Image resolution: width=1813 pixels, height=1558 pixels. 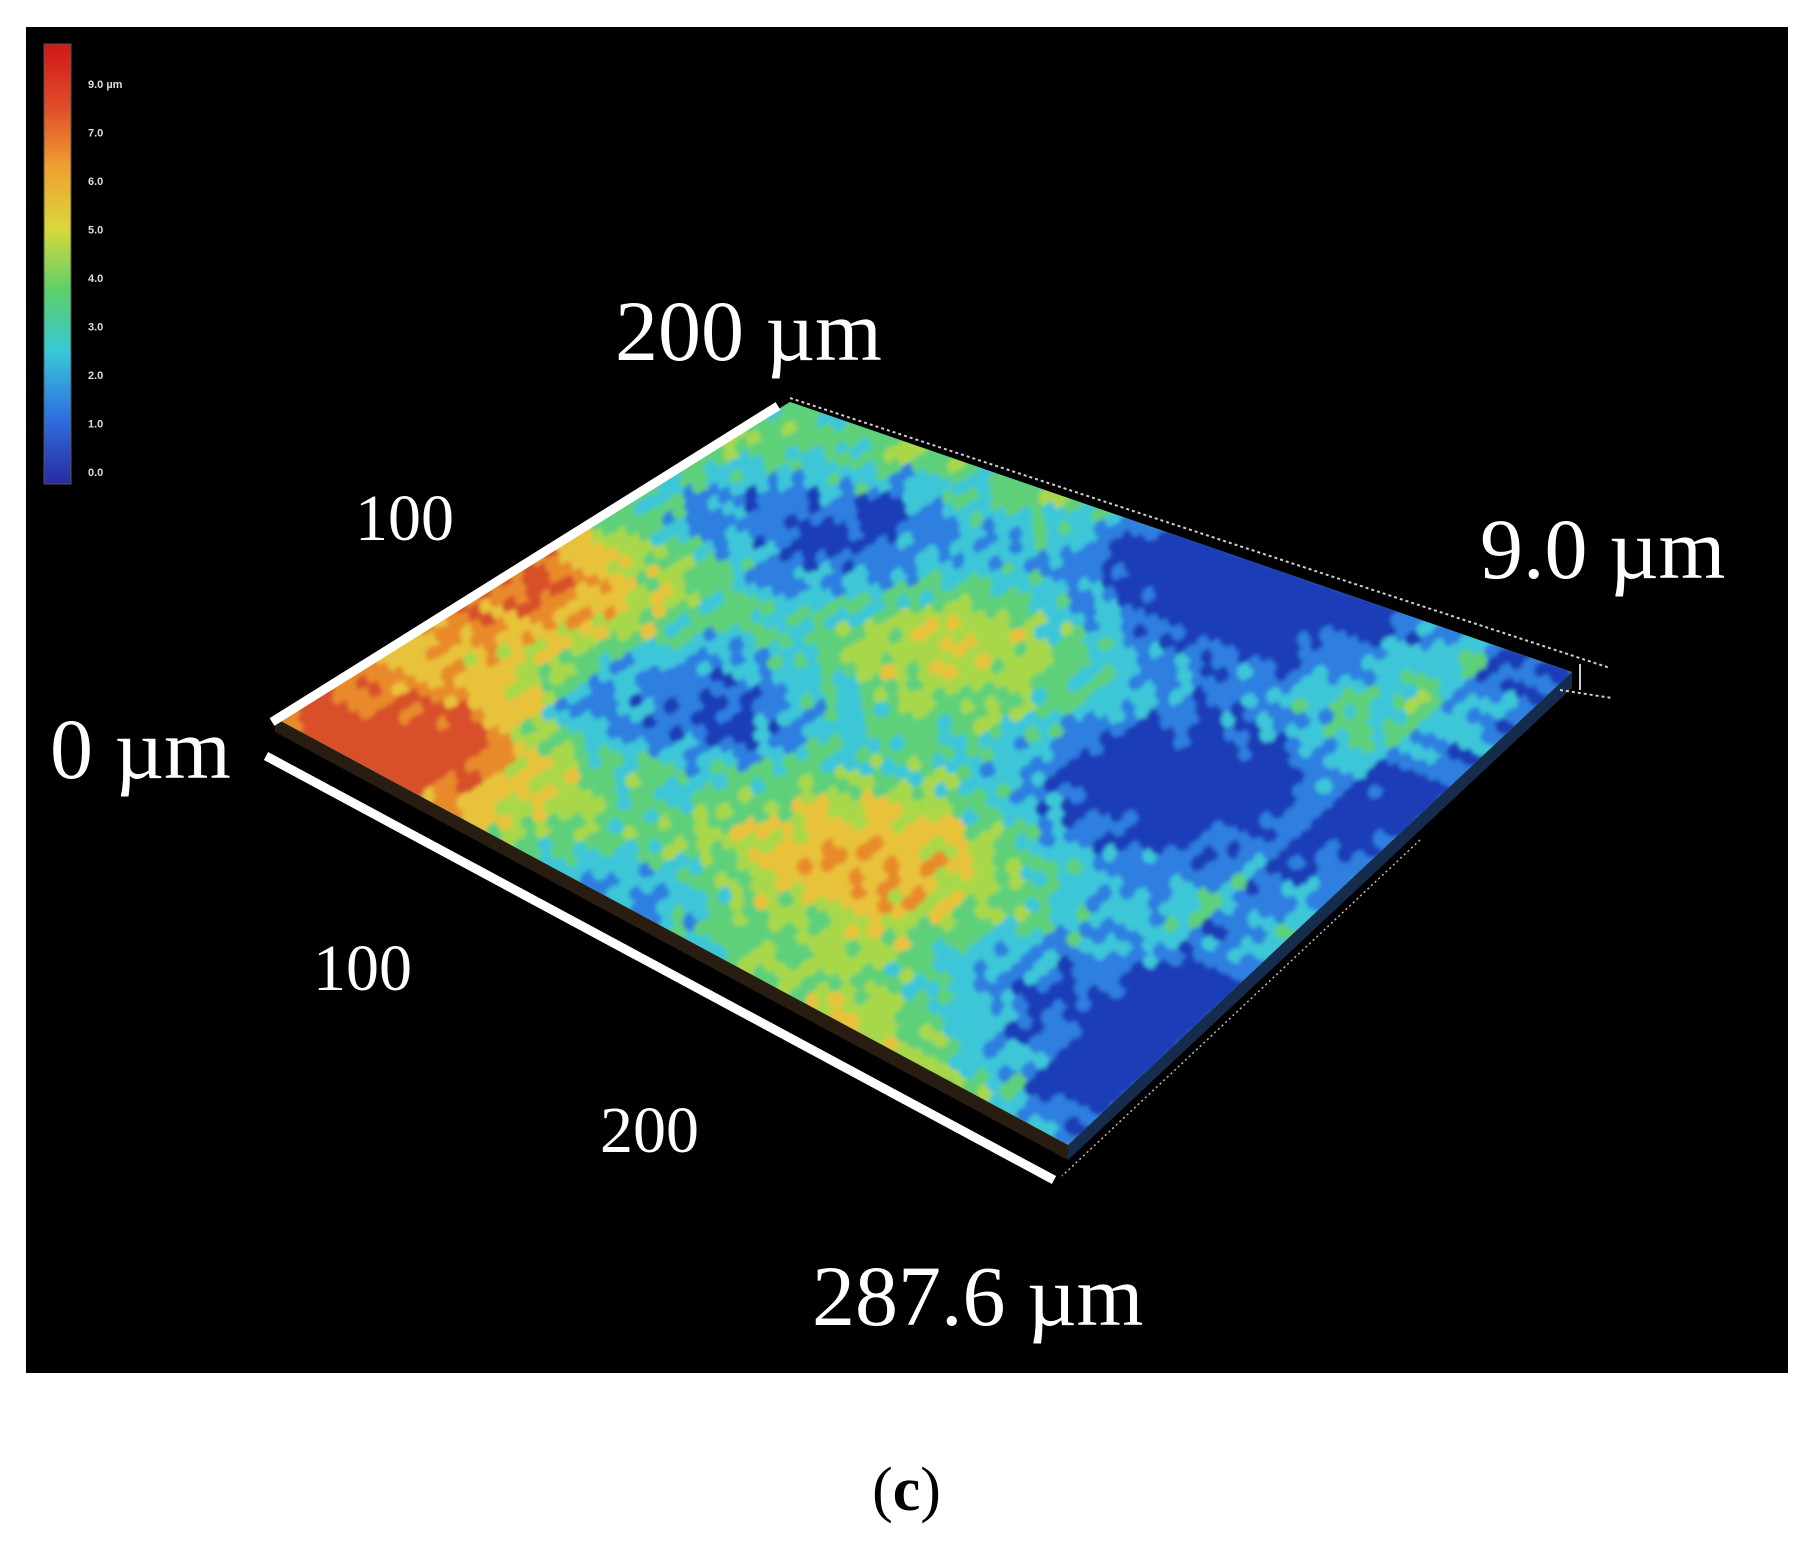 What do you see at coordinates (525, 564) in the screenshot?
I see `axis-top-line` at bounding box center [525, 564].